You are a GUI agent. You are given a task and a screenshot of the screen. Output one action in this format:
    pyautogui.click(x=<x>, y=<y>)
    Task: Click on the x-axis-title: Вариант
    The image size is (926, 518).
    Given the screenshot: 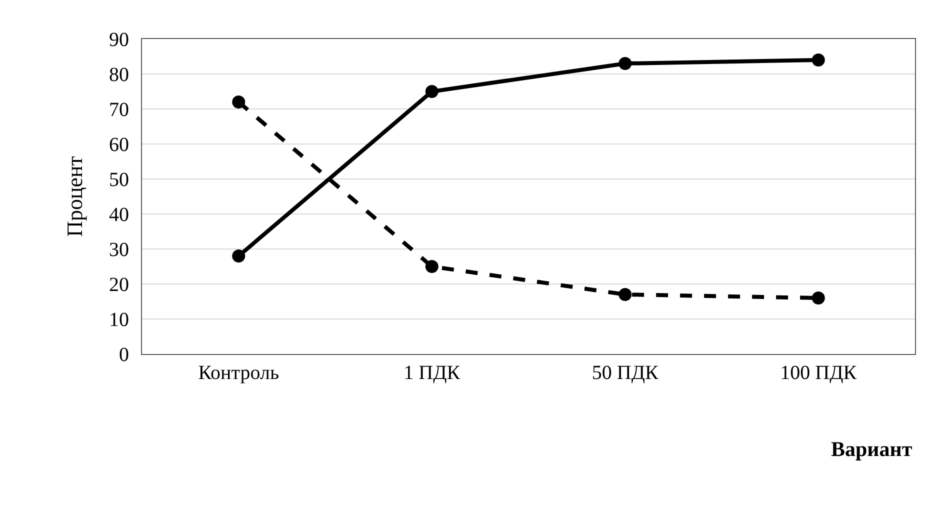 What is the action you would take?
    pyautogui.click(x=872, y=449)
    